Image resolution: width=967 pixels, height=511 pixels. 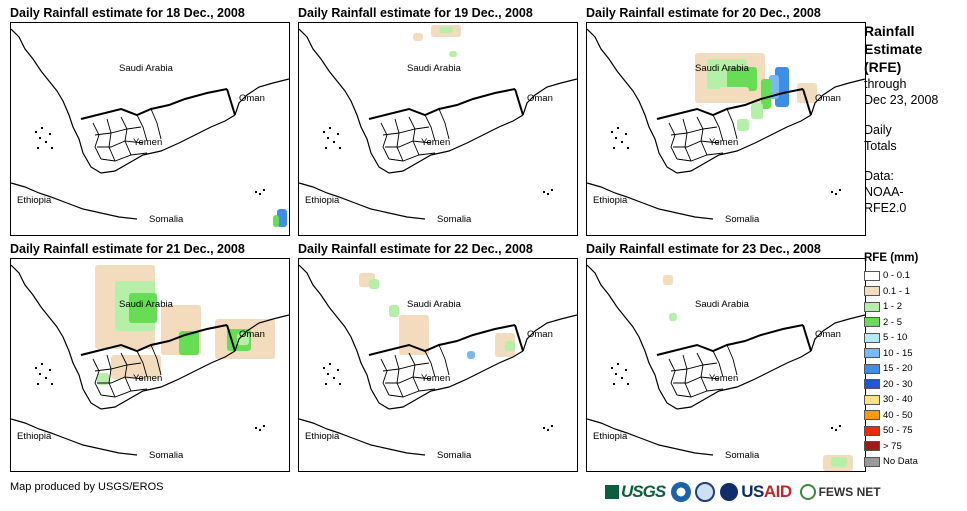 What do you see at coordinates (895, 338) in the screenshot?
I see `legend-label: 5 - 10` at bounding box center [895, 338].